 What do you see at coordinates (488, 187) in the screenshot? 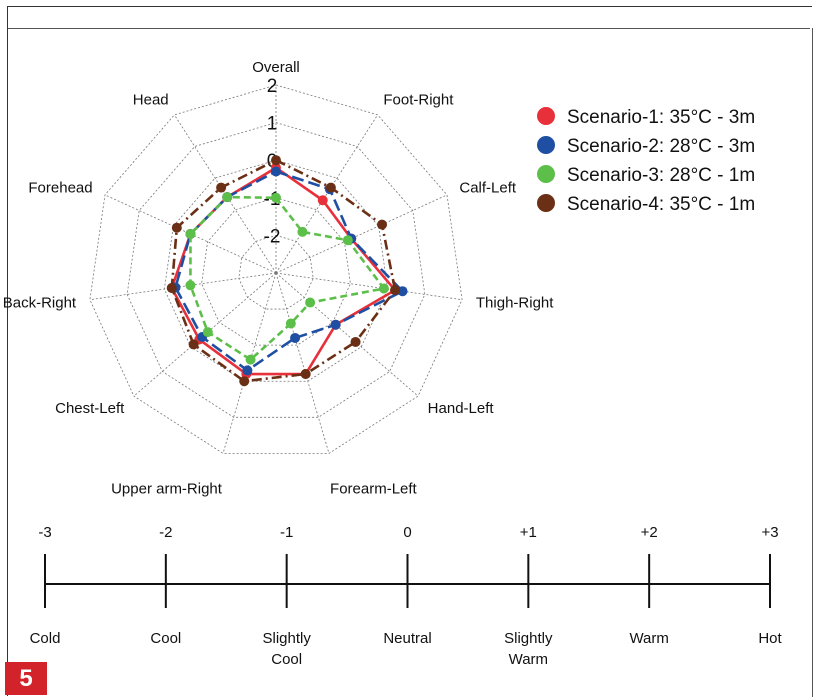
I see `axis-label: Calf-Left` at bounding box center [488, 187].